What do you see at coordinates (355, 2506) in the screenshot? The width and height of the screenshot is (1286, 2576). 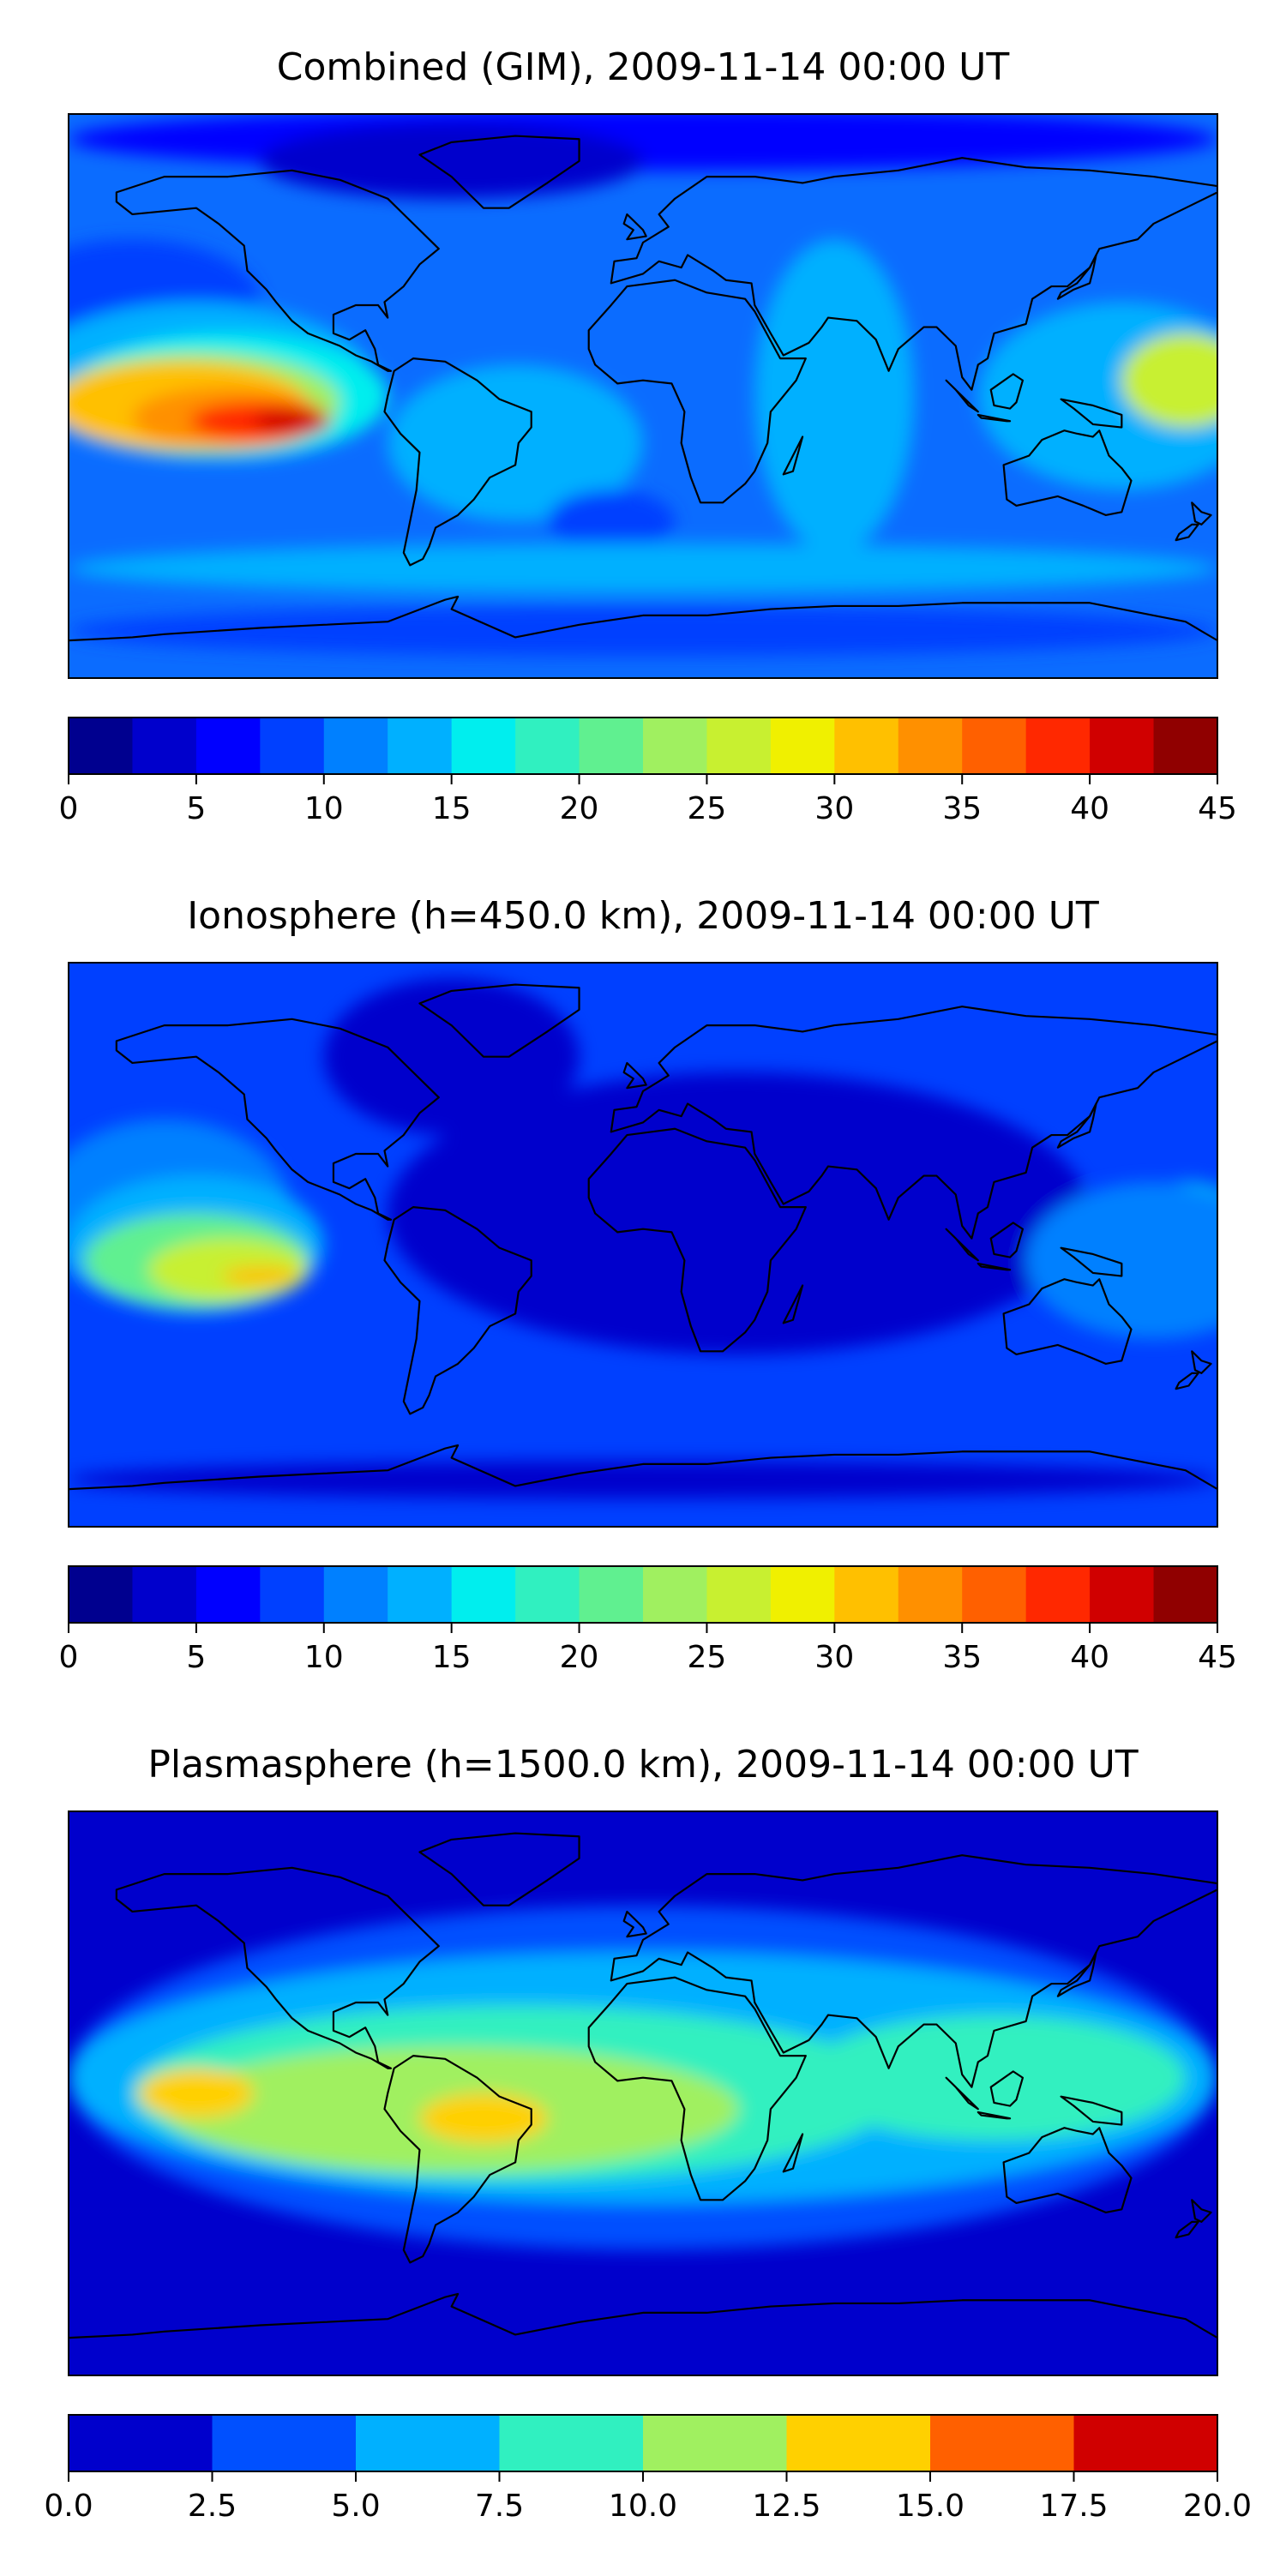 I see `colorbar-tick-label: 5.0` at bounding box center [355, 2506].